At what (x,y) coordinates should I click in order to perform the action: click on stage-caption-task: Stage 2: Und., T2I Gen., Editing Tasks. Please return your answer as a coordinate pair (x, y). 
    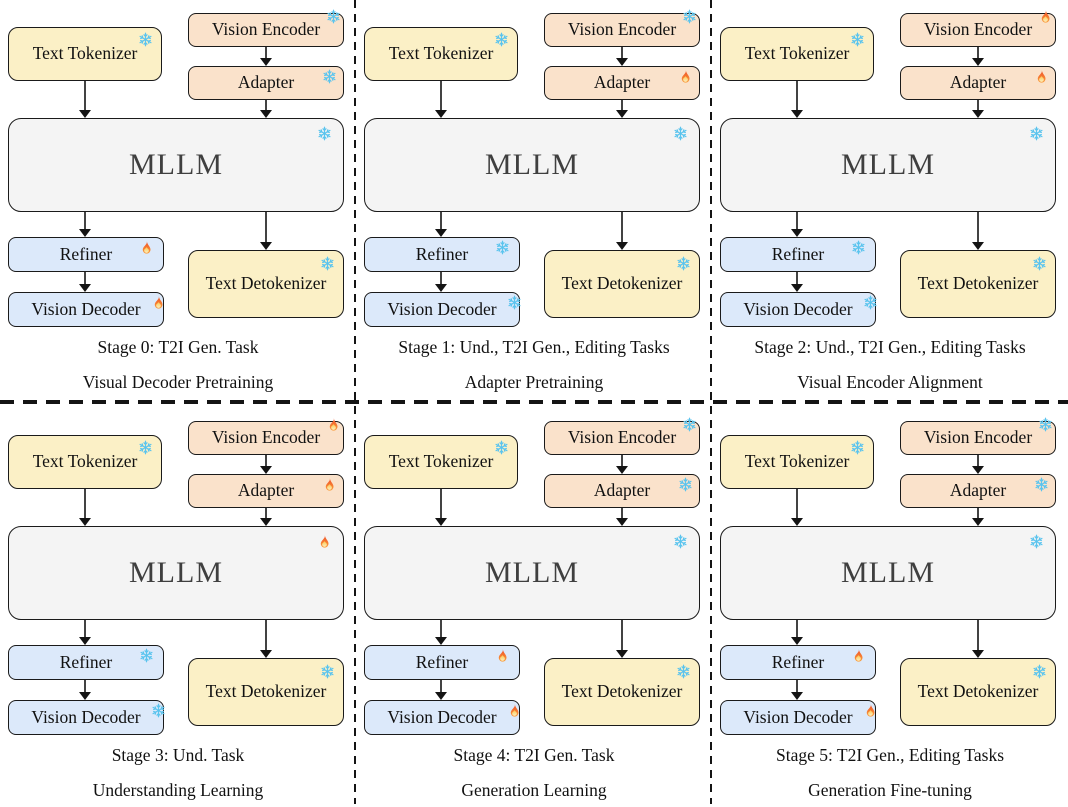
    Looking at the image, I should click on (890, 347).